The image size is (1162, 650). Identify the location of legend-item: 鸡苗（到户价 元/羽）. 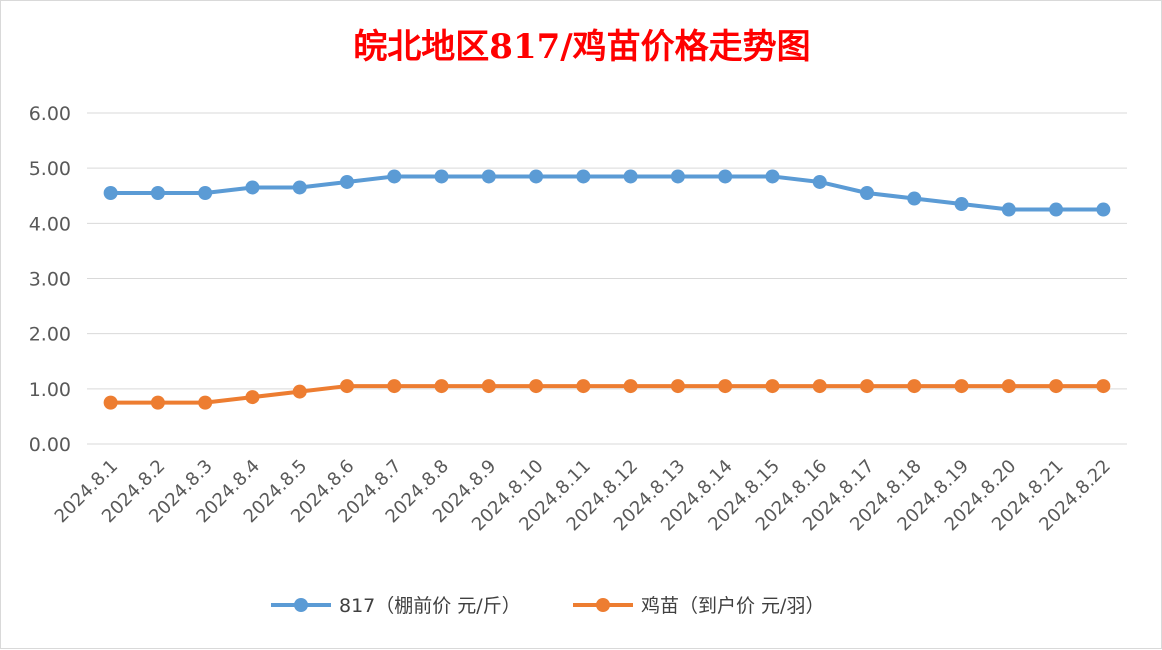
(698, 606).